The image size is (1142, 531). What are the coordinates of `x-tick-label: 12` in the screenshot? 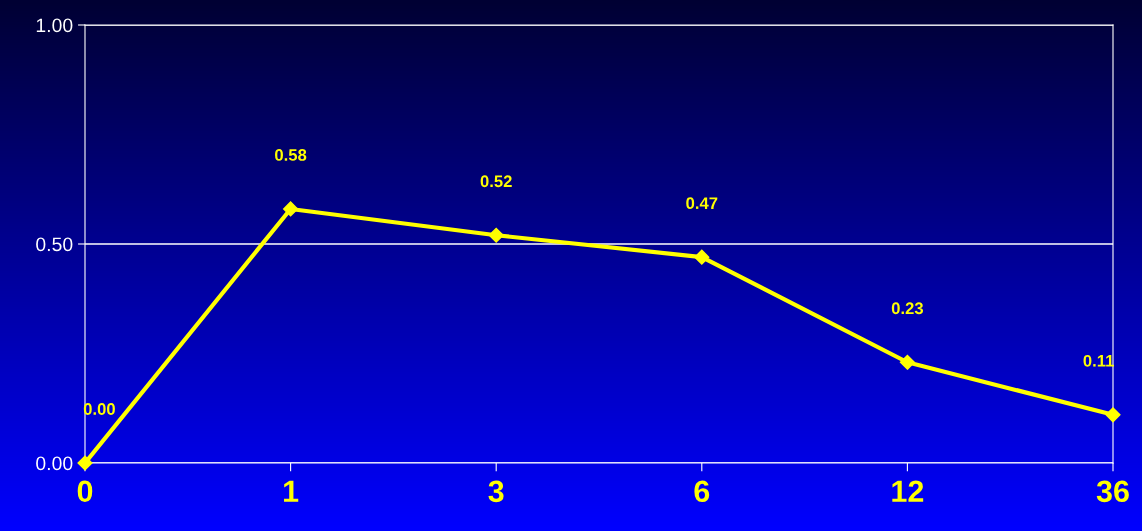 It's located at (908, 491).